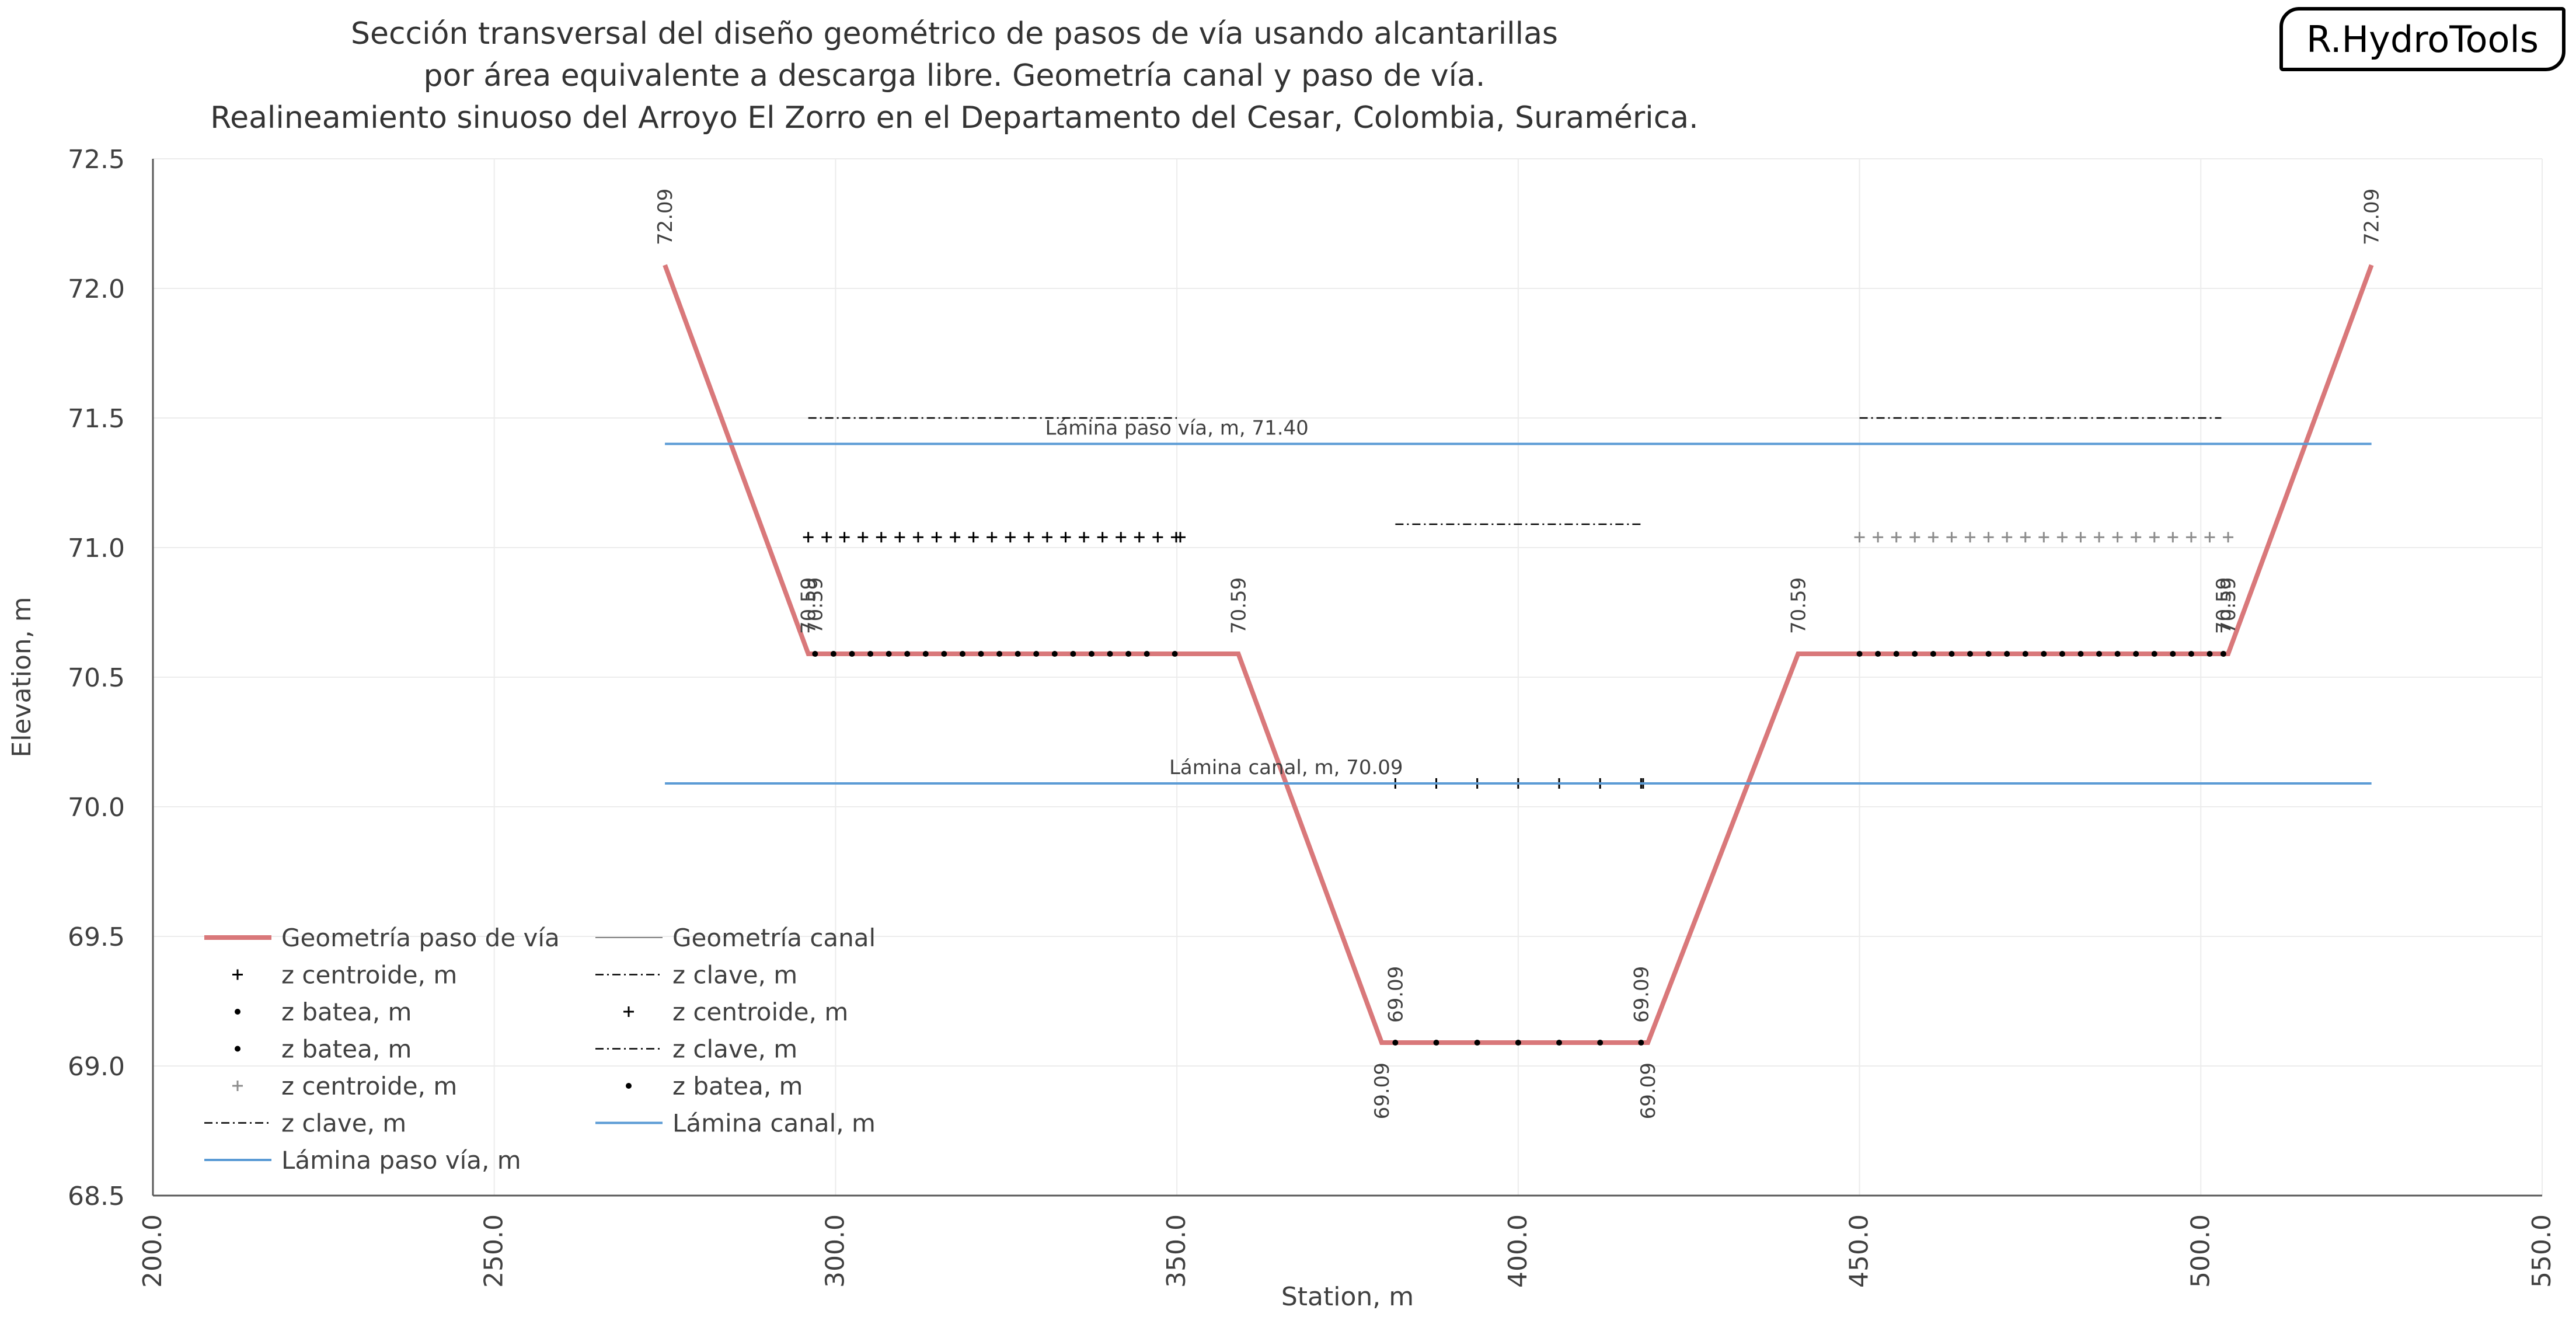  Describe the element at coordinates (97, 160) in the screenshot. I see `y-tick-label: 72.5` at that location.